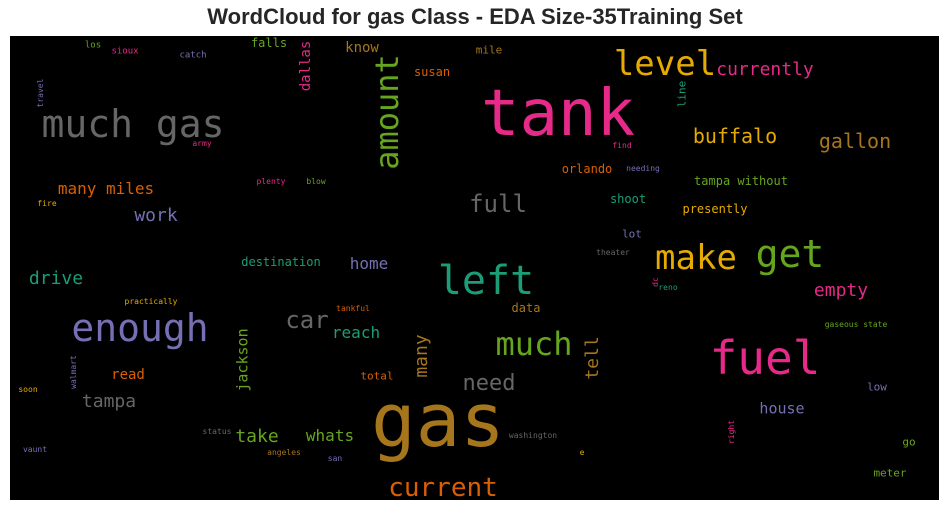 The image size is (950, 511). I want to click on word-fire: fire, so click(47, 203).